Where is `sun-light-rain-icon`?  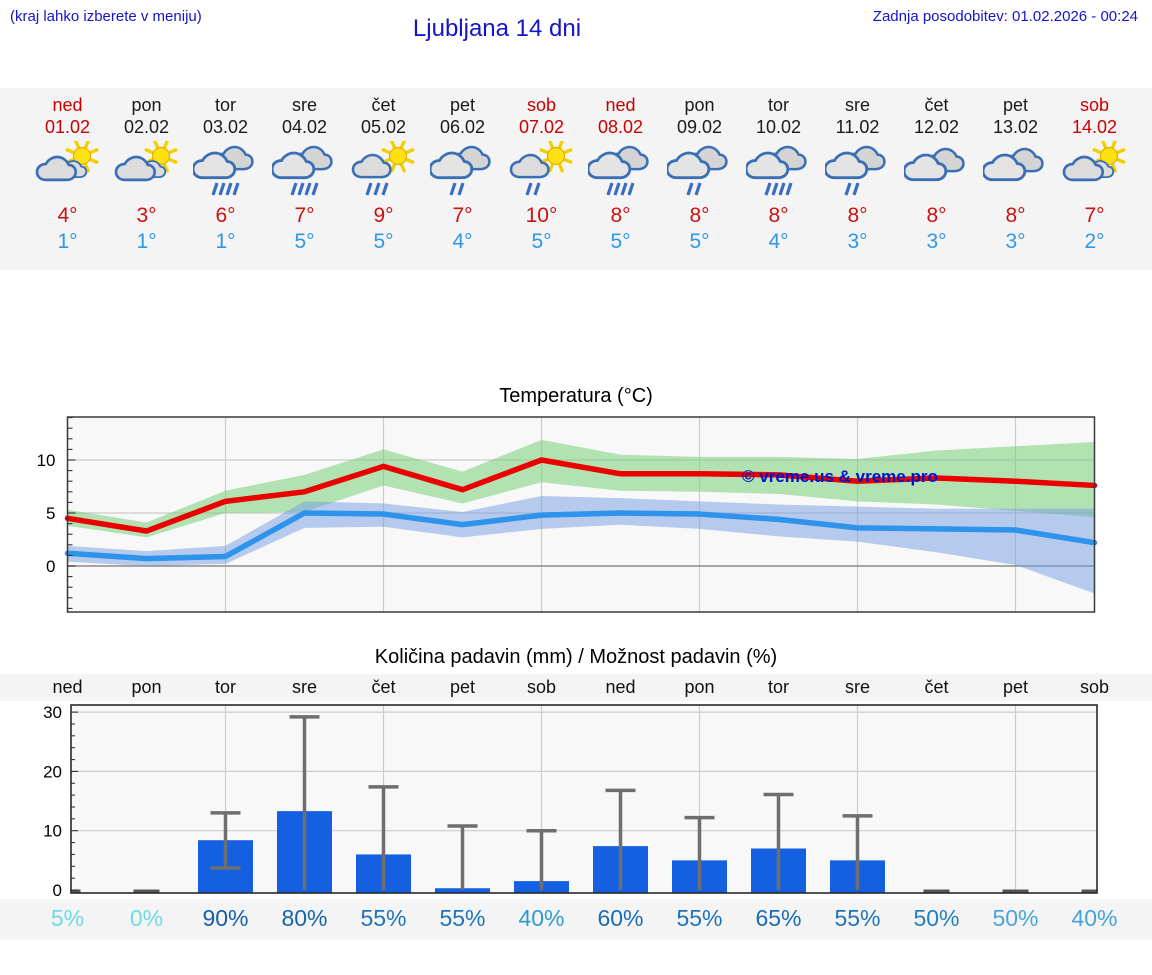 sun-light-rain-icon is located at coordinates (540, 167).